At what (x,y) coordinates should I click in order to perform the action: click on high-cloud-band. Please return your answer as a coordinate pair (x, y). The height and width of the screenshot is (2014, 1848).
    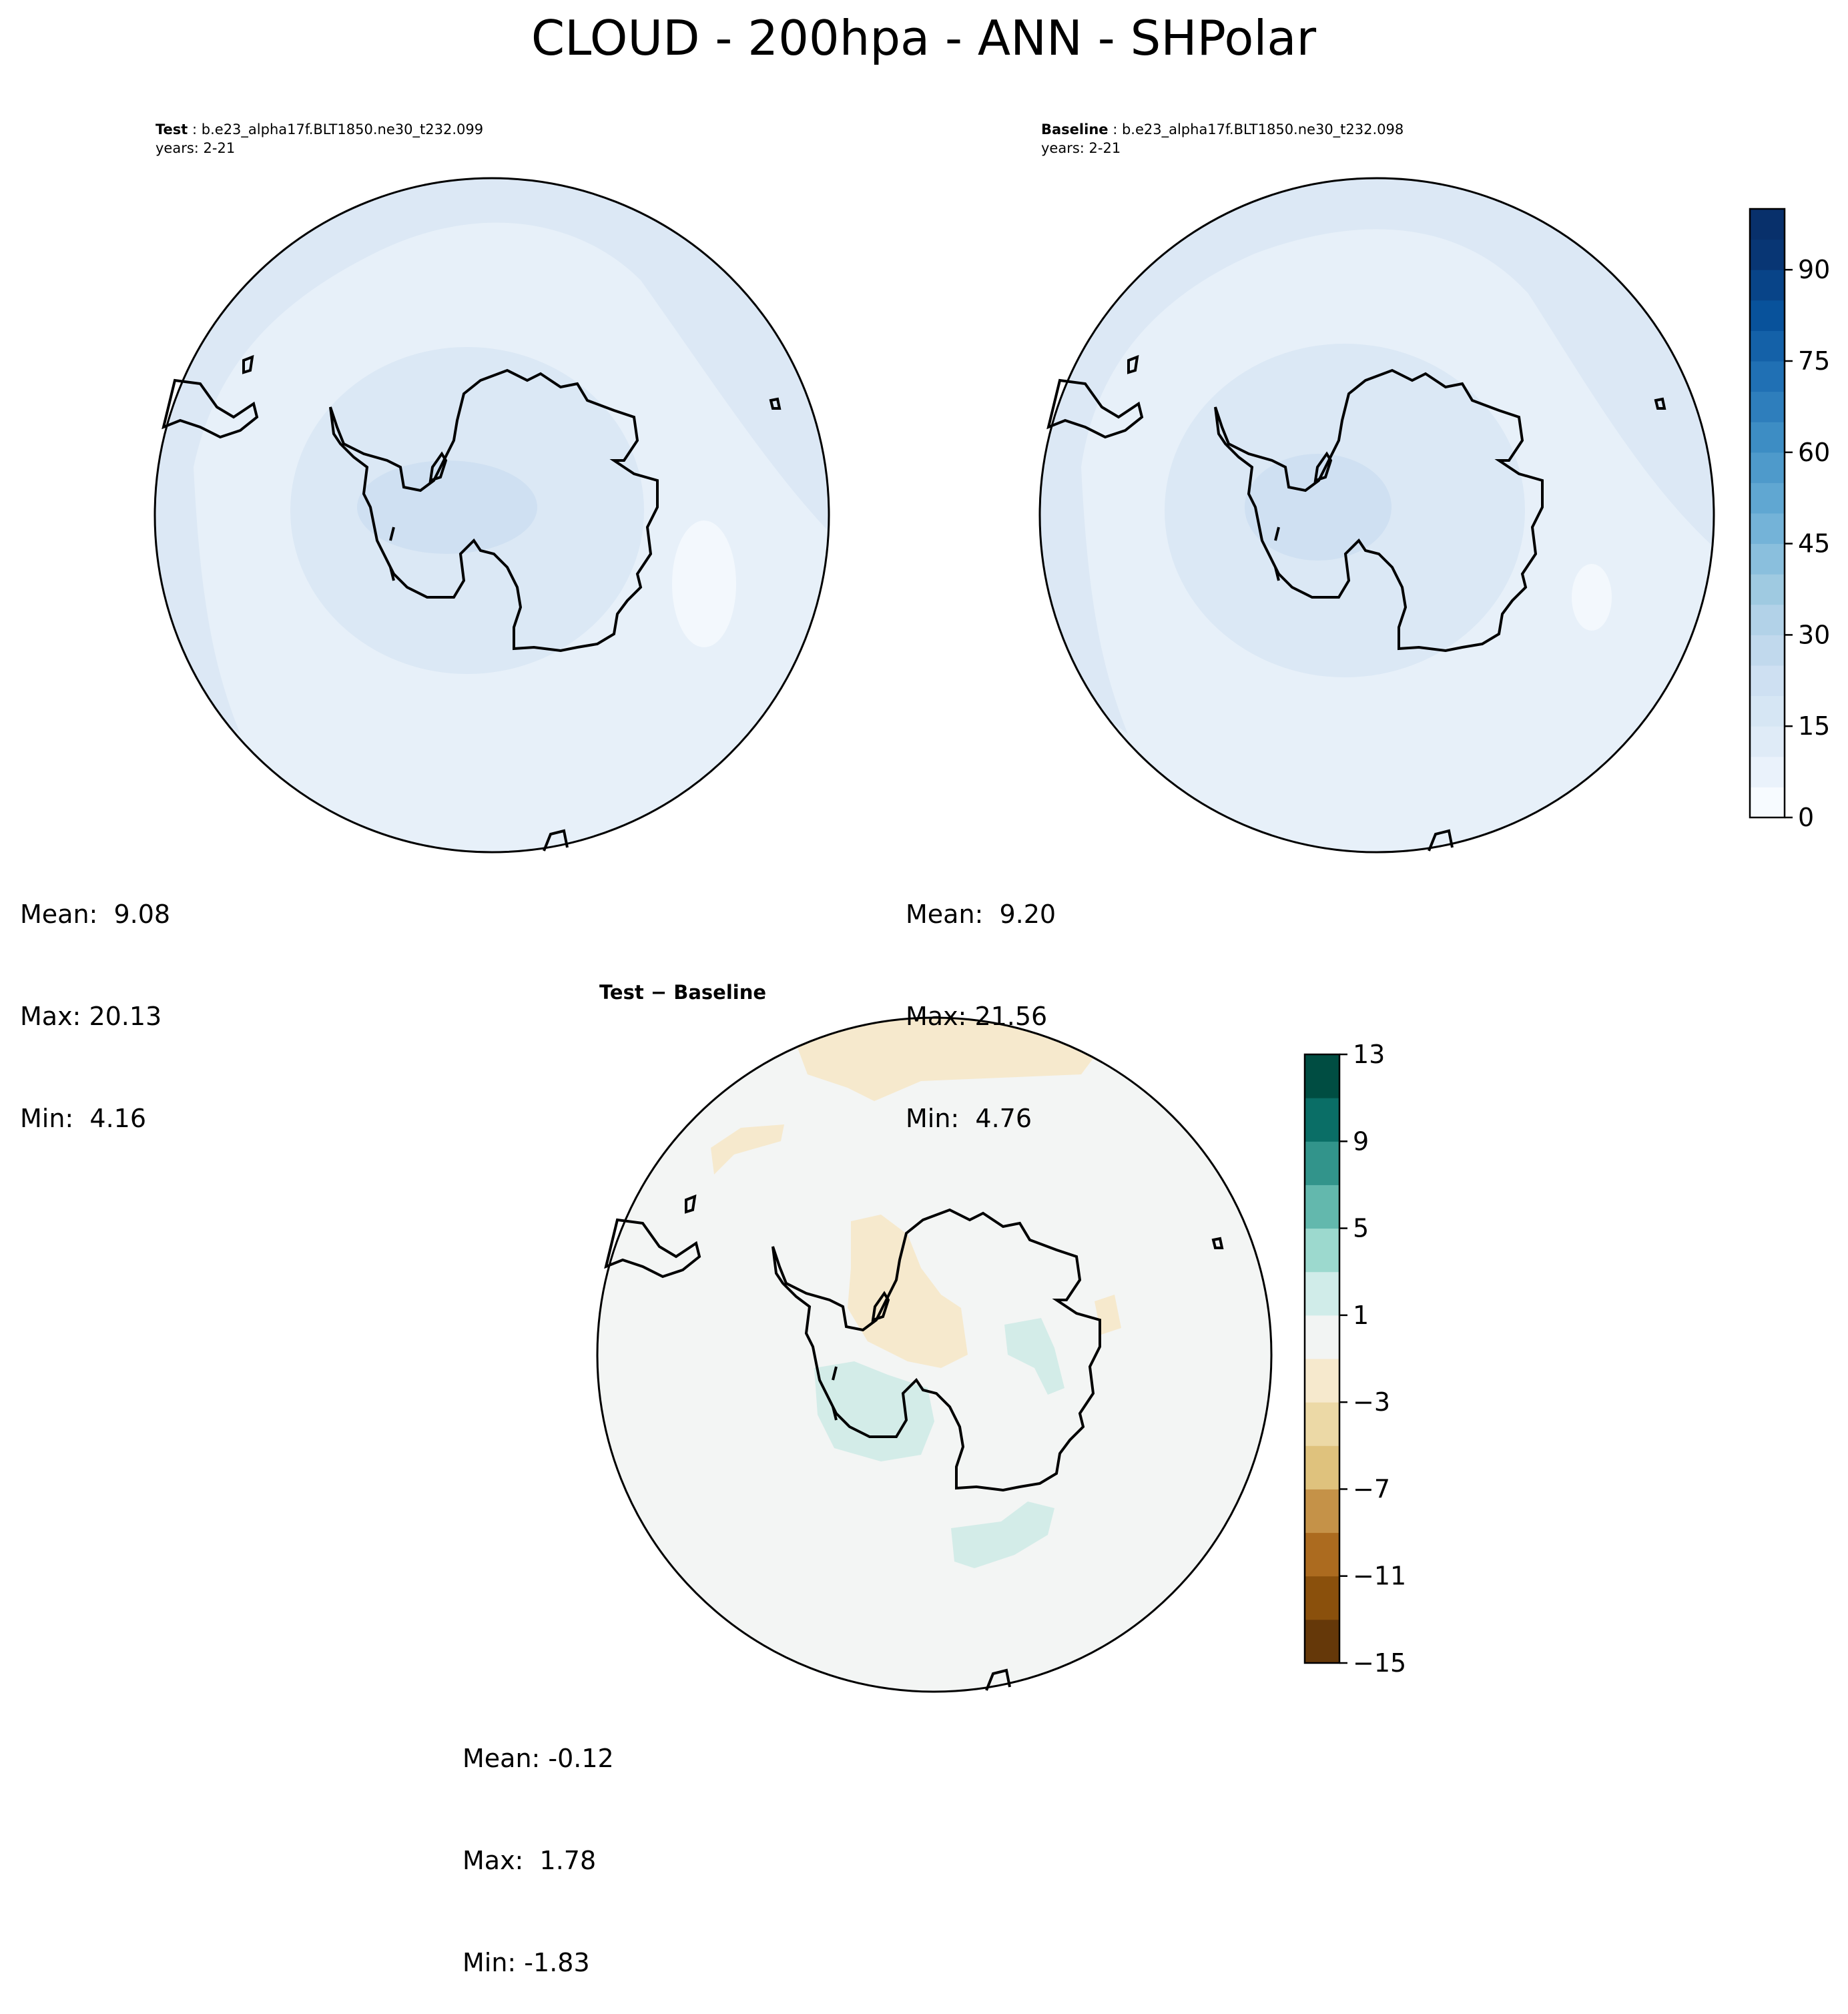
    Looking at the image, I should click on (1377, 456).